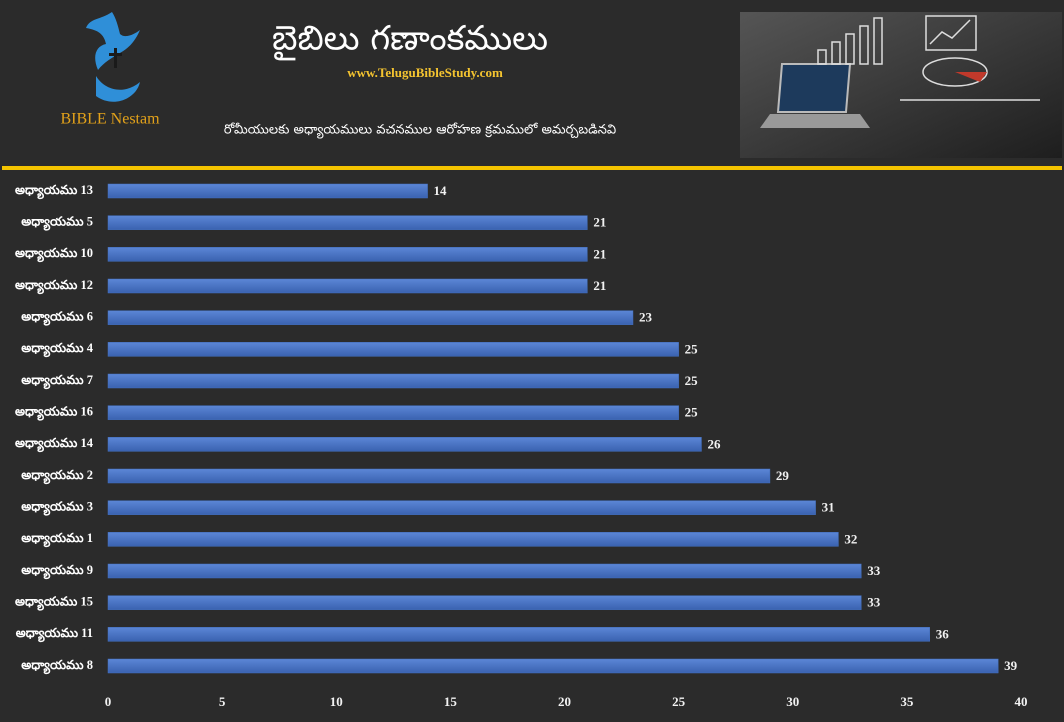 This screenshot has height=722, width=1064. I want to click on x-tick-label: 0, so click(108, 701).